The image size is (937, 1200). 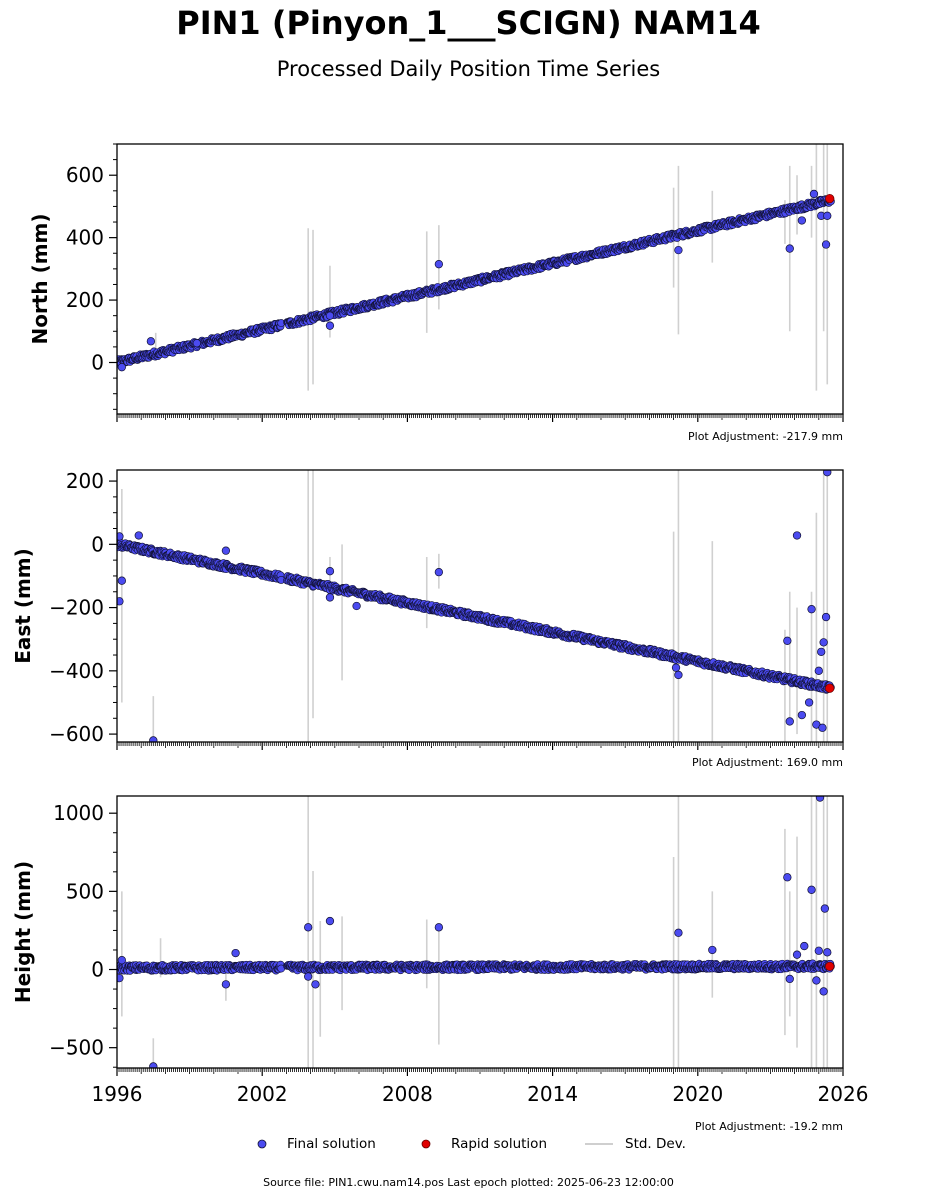 I want to click on y-tick-label: 400, so click(x=85, y=238).